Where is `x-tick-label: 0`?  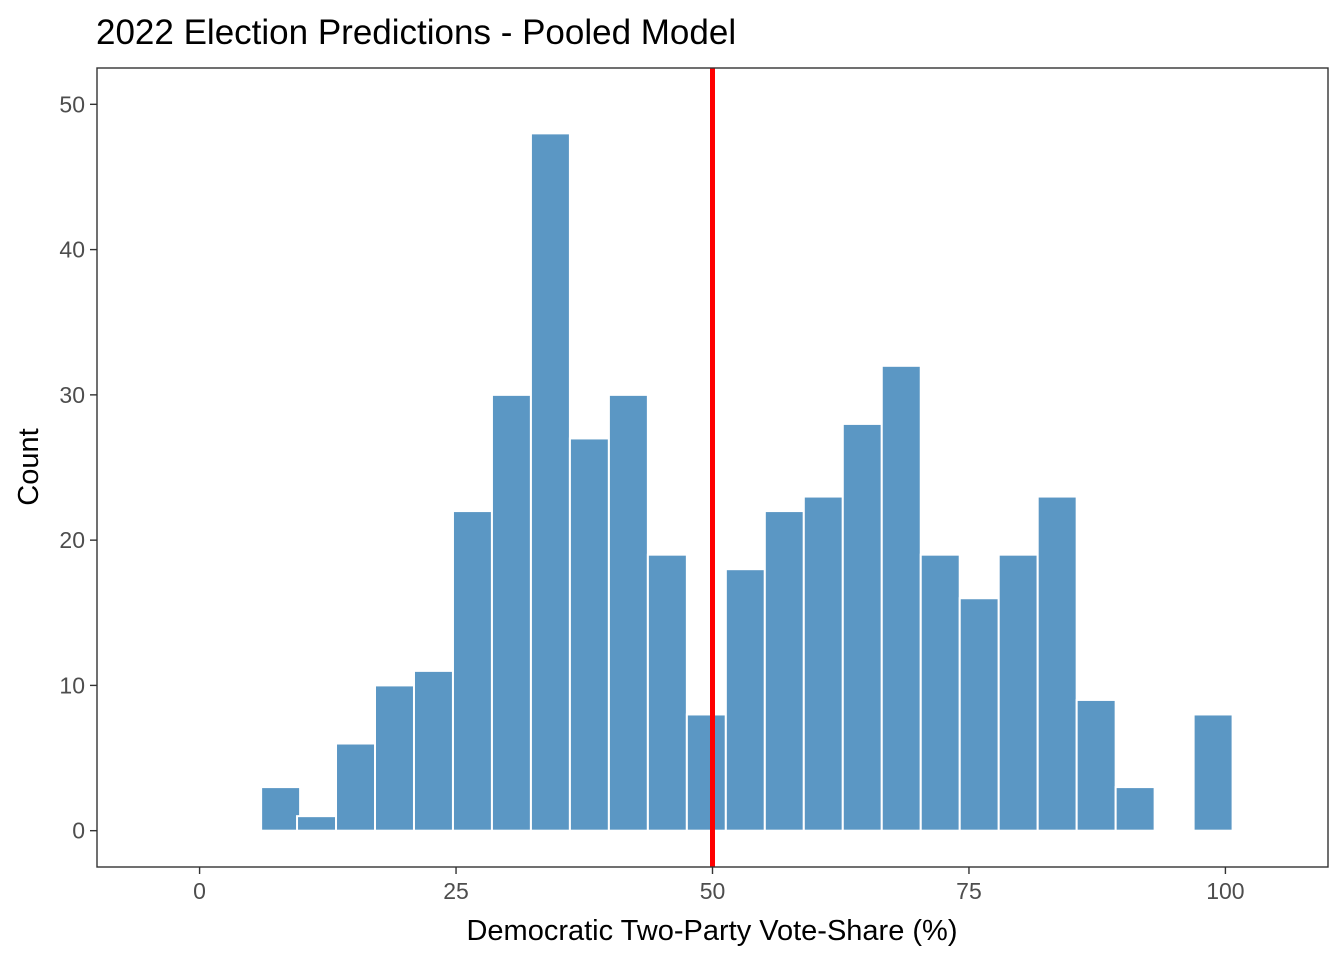 x-tick-label: 0 is located at coordinates (199, 891).